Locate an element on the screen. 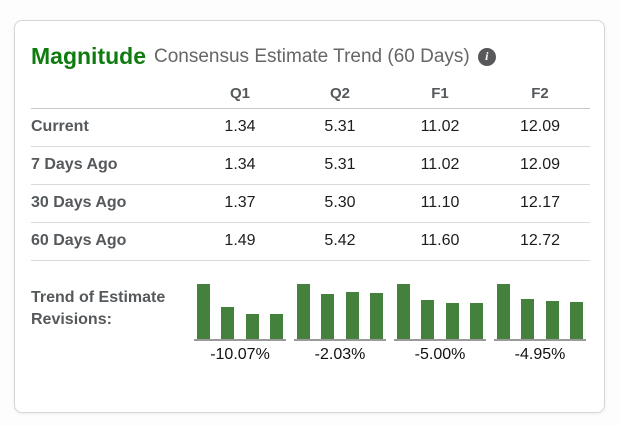  trend-chart-q1: -10.07% is located at coordinates (240, 323).